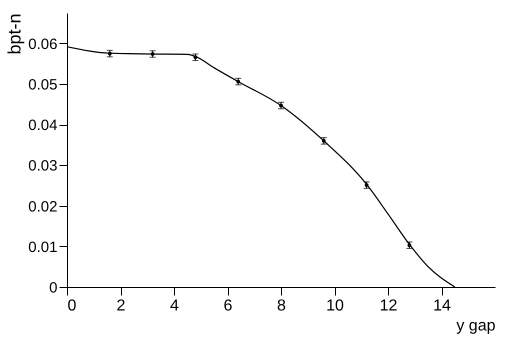 Image resolution: width=515 pixels, height=338 pixels. Describe the element at coordinates (43, 207) in the screenshot. I see `y-tick-label: 0.02` at that location.